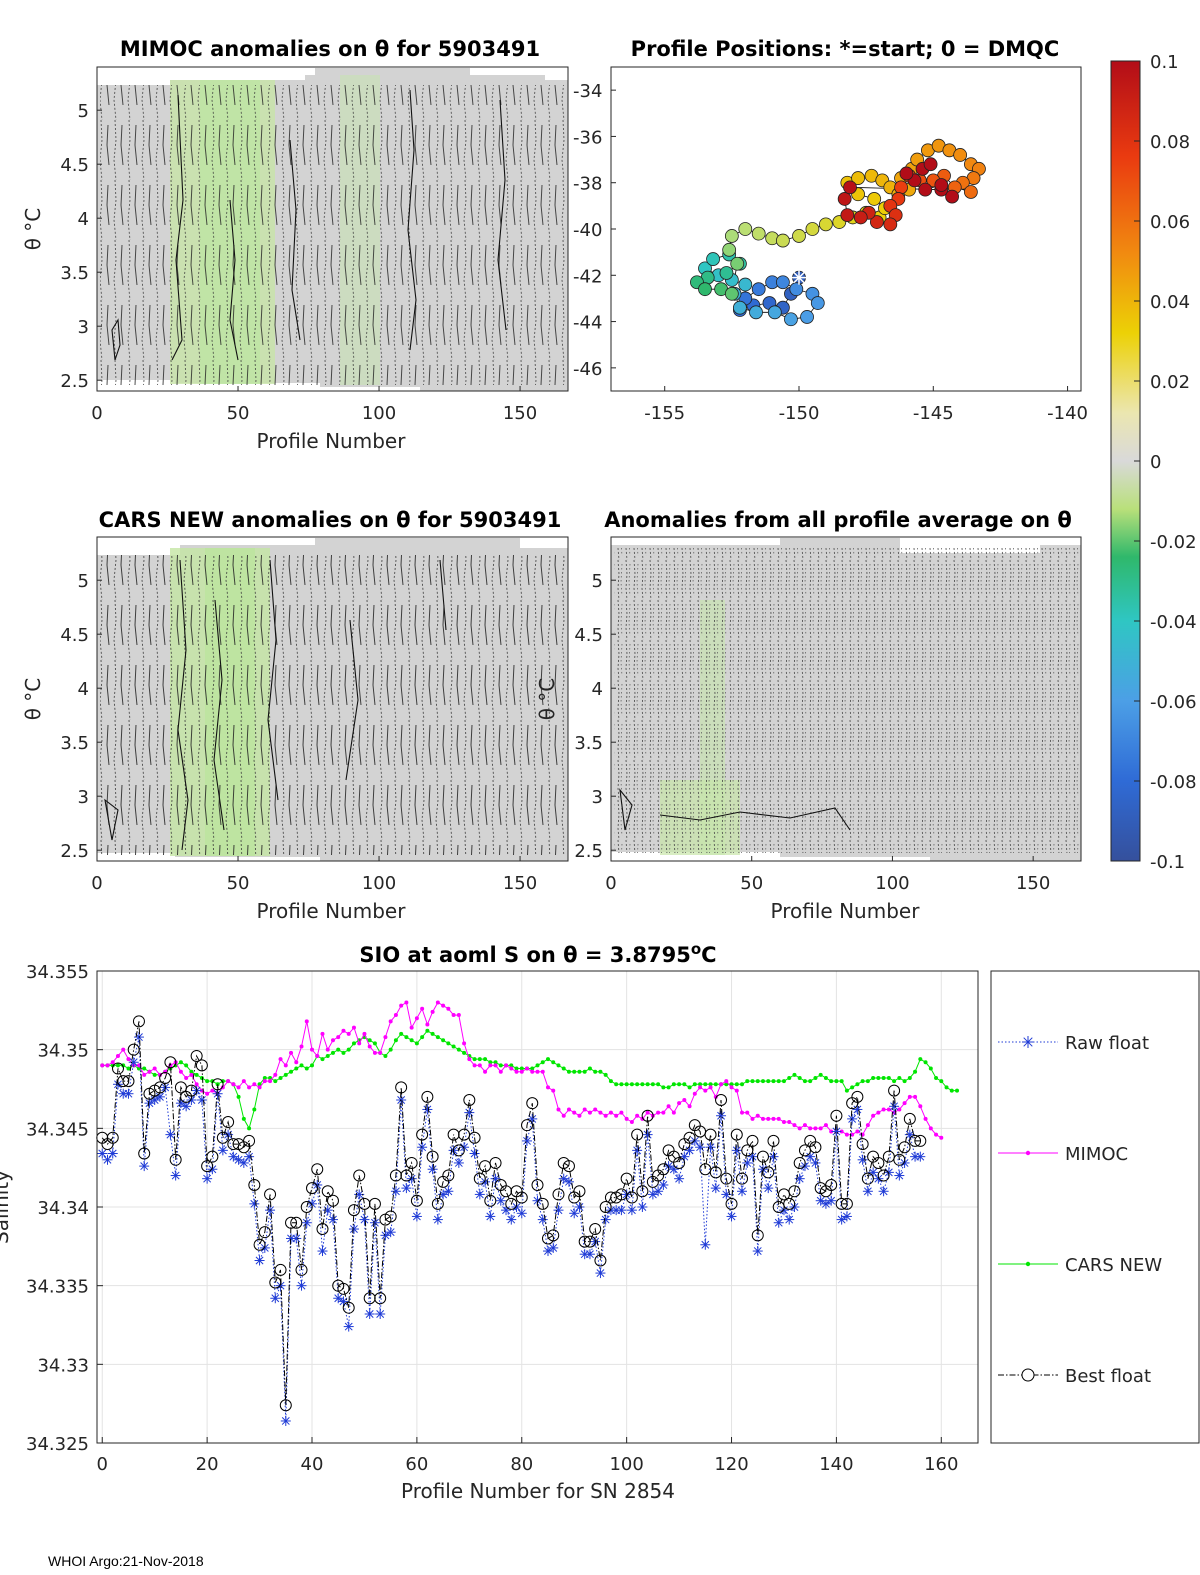 Image resolution: width=1200 pixels, height=1575 pixels. What do you see at coordinates (524, 955) in the screenshot?
I see `salinity-title-main: SIO at aoml S on θ = 3.8795` at bounding box center [524, 955].